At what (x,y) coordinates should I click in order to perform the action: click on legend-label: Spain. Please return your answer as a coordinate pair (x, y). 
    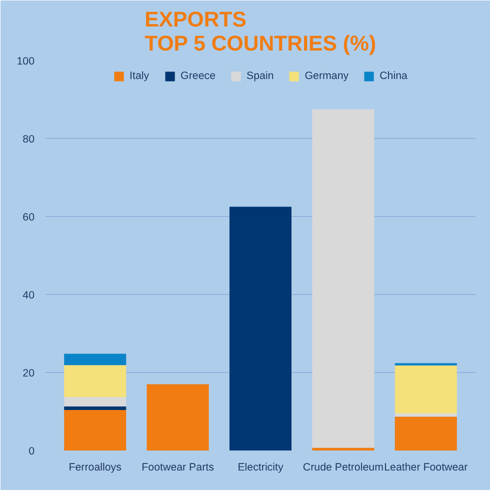
    Looking at the image, I should click on (260, 76).